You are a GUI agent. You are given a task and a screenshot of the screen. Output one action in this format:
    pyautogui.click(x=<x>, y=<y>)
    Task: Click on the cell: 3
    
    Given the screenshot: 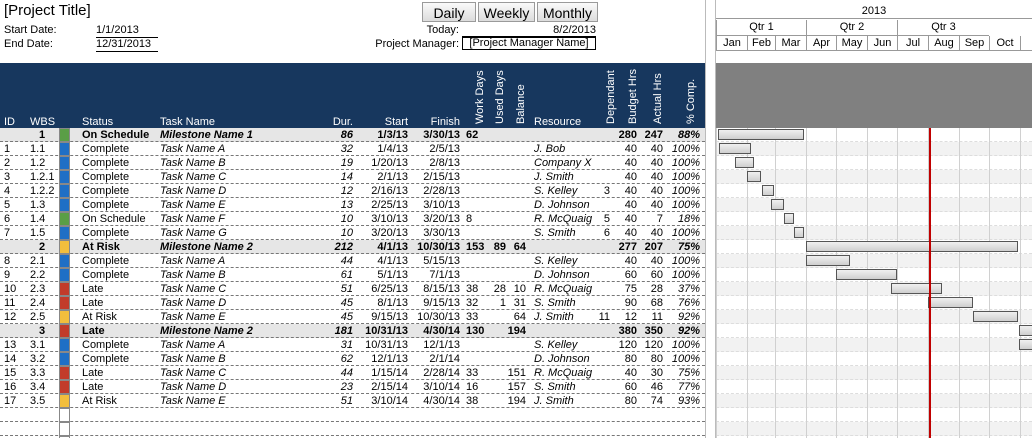 What is the action you would take?
    pyautogui.click(x=606, y=191)
    